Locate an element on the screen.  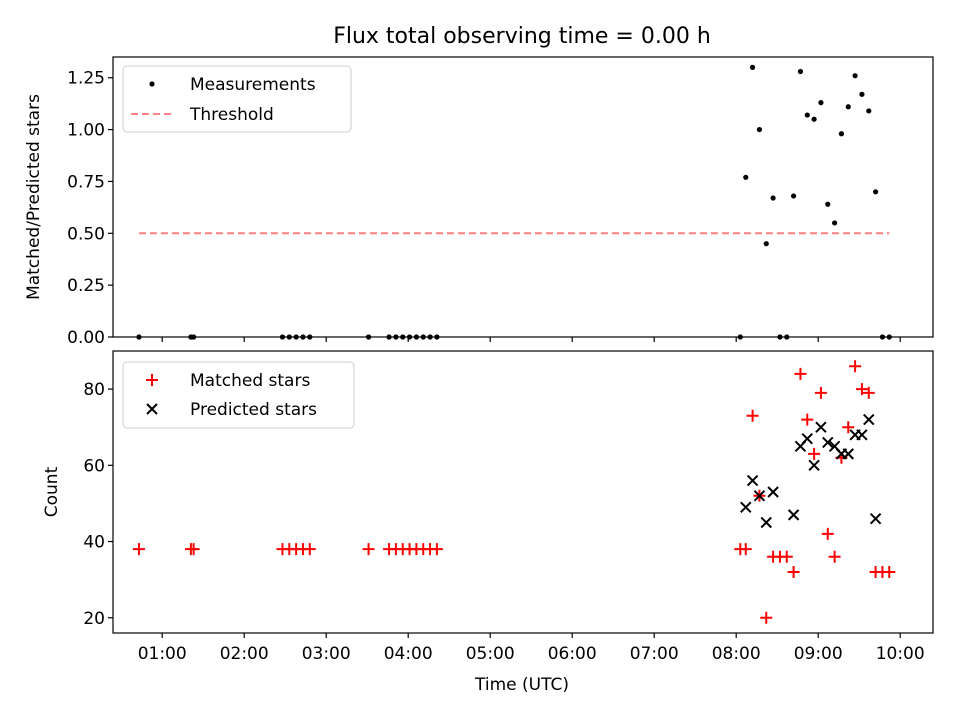
top-y-tick-label: 1.00 is located at coordinates (86, 131).